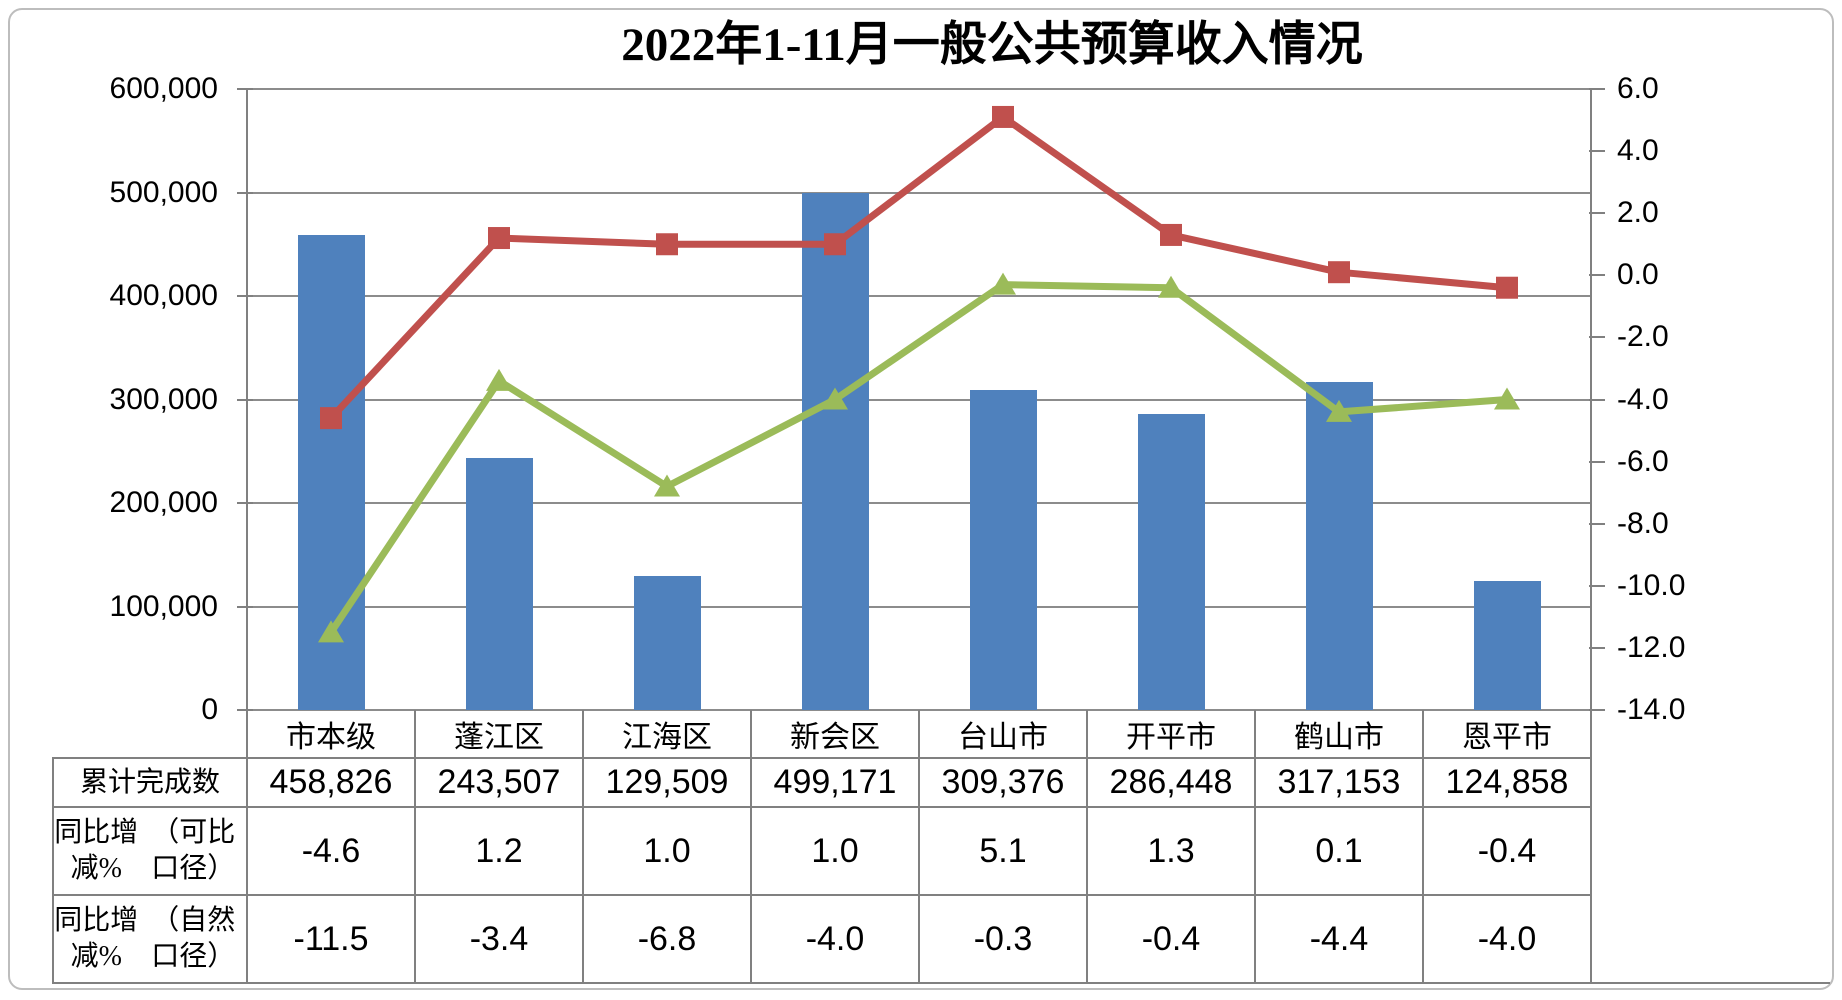  I want to click on right-axis-label: 4.0, so click(1638, 151).